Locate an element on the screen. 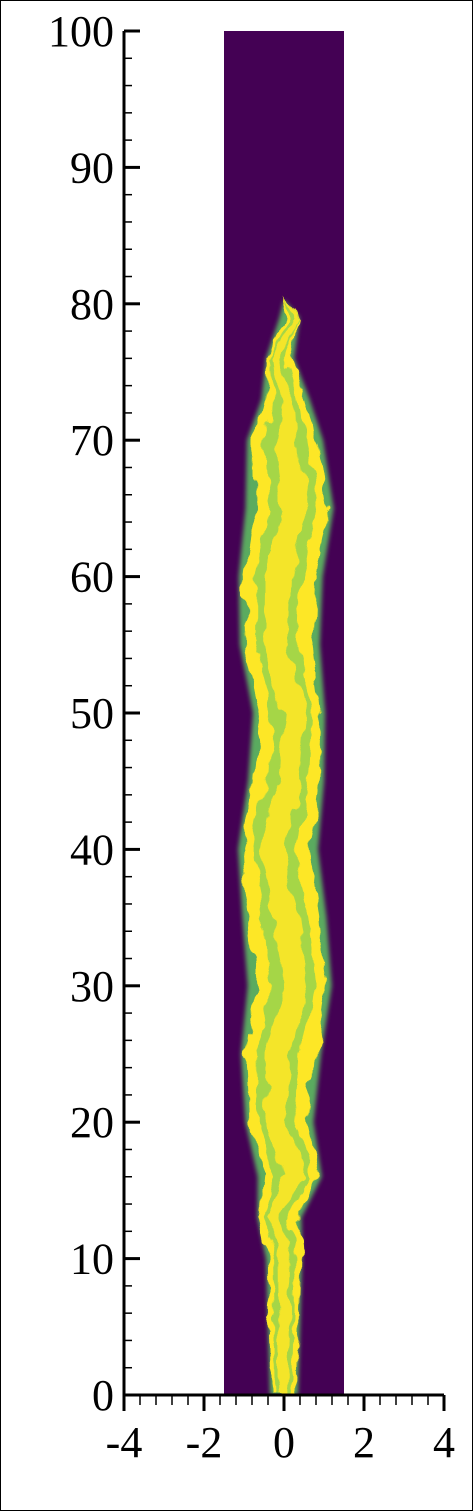 Image resolution: width=473 pixels, height=1511 pixels. jet-inner-core is located at coordinates (284, 847).